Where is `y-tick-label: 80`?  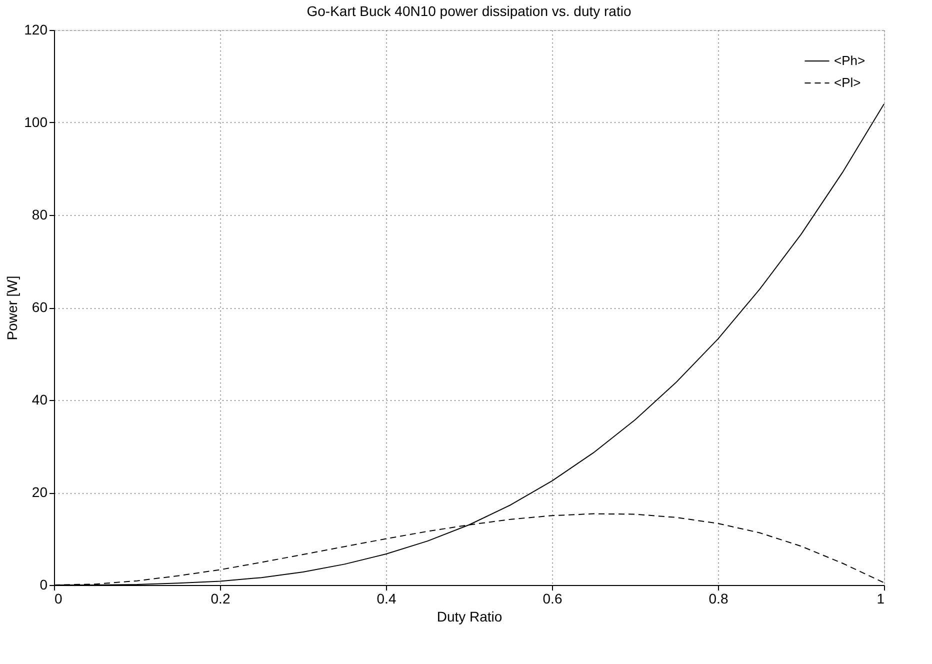
y-tick-label: 80 is located at coordinates (40, 214).